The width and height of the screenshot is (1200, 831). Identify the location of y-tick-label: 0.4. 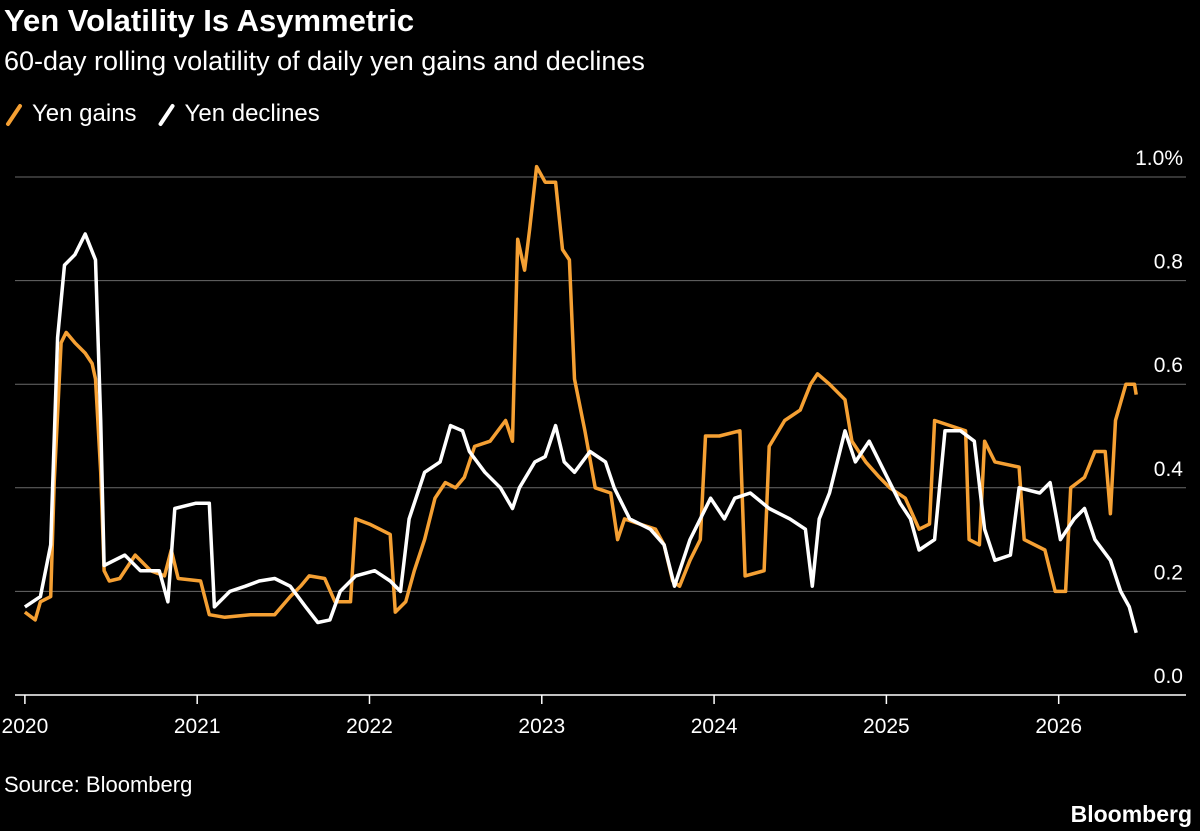
(1169, 469).